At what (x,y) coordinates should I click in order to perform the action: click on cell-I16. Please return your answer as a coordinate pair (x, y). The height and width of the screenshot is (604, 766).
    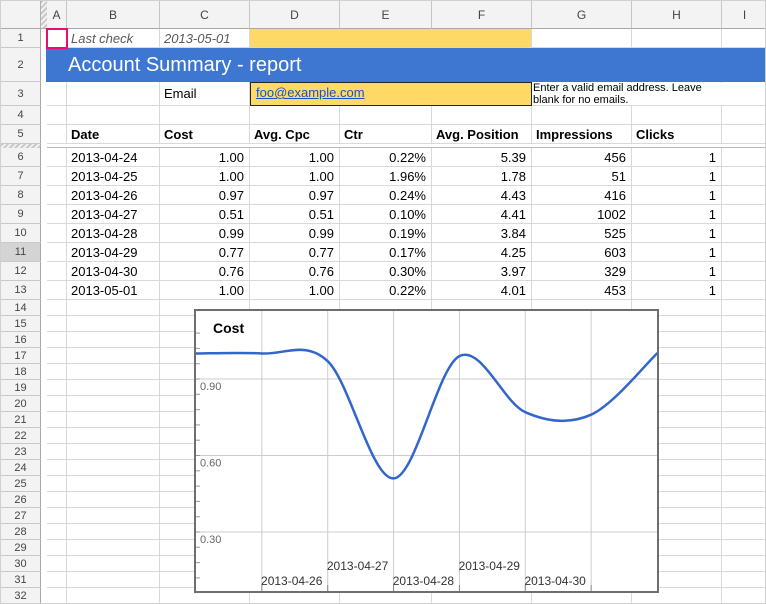
    Looking at the image, I should click on (743, 340).